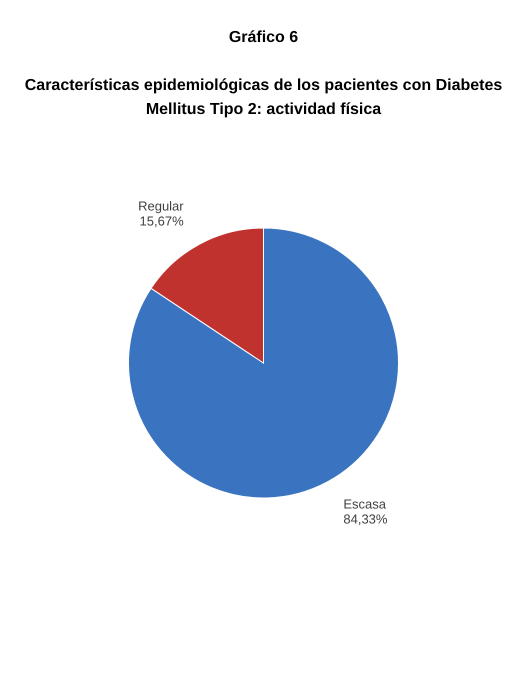  What do you see at coordinates (263, 97) in the screenshot?
I see `chart-subtitle: Características epidemiológicas de los pacientes con Diabetes Mellitus Tipo 2: actividad física` at bounding box center [263, 97].